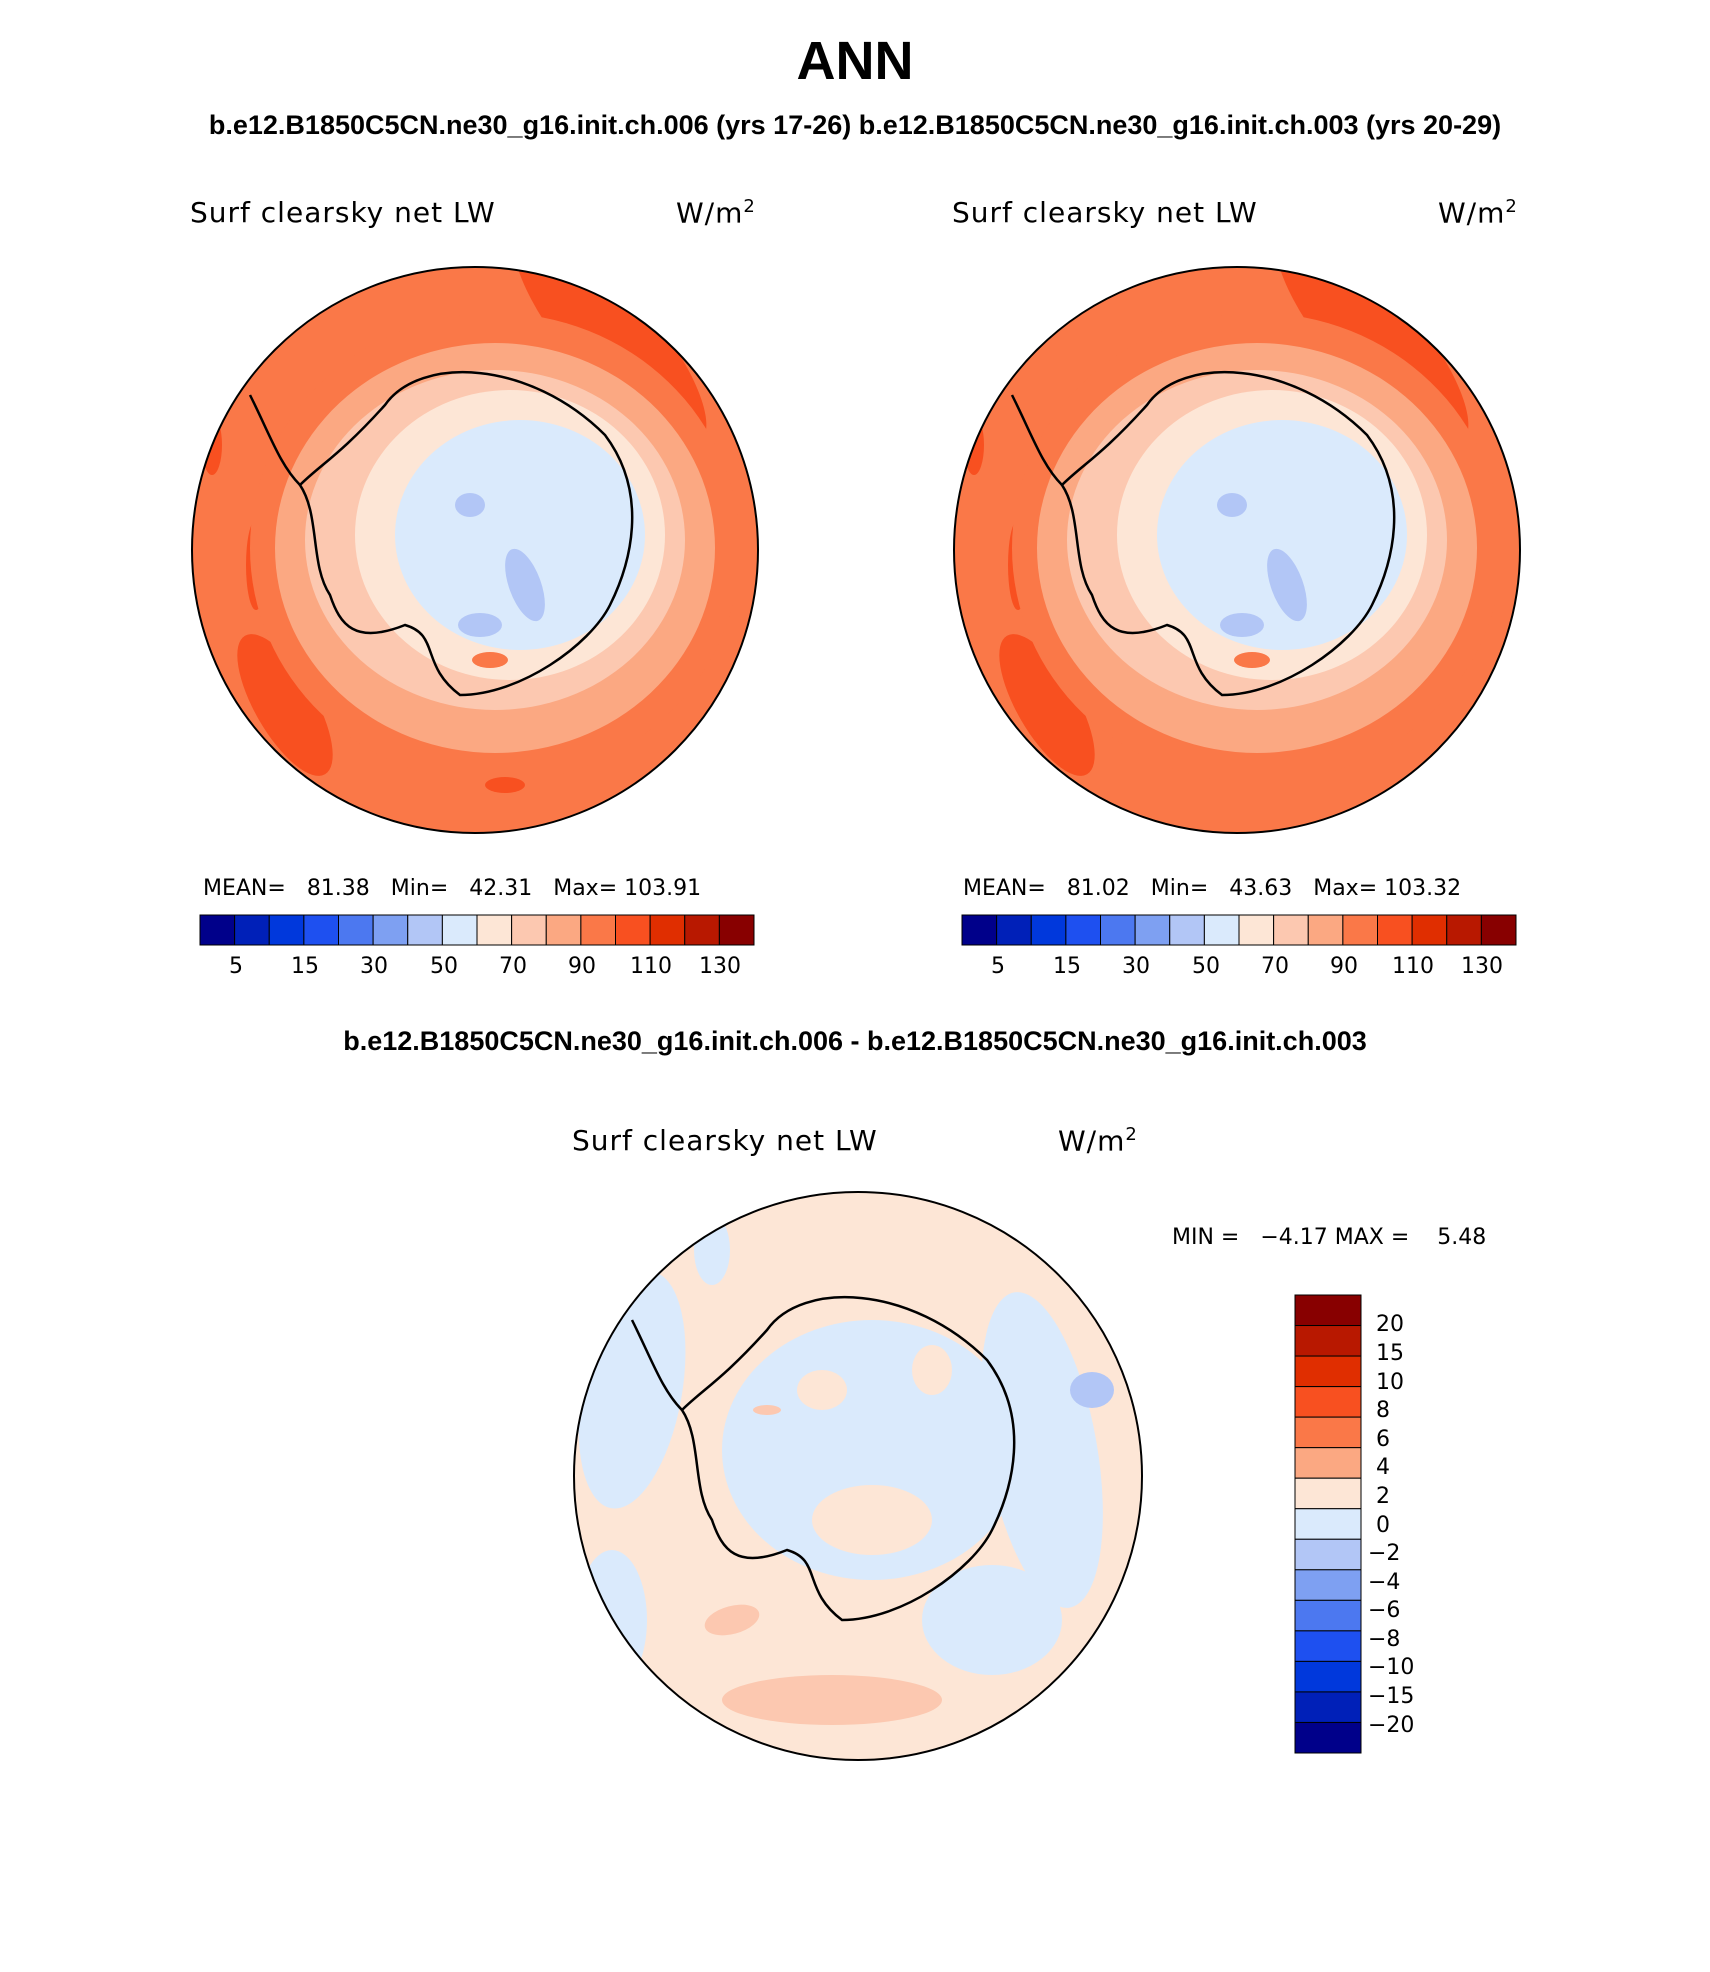  What do you see at coordinates (1136, 966) in the screenshot?
I see `panel2-tick-label: 30` at bounding box center [1136, 966].